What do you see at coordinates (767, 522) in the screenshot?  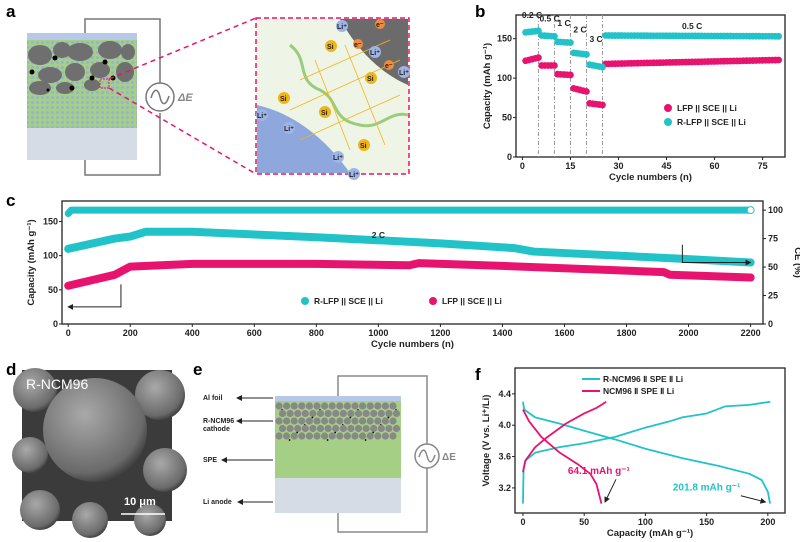 I see `x-tick-label: 200` at bounding box center [767, 522].